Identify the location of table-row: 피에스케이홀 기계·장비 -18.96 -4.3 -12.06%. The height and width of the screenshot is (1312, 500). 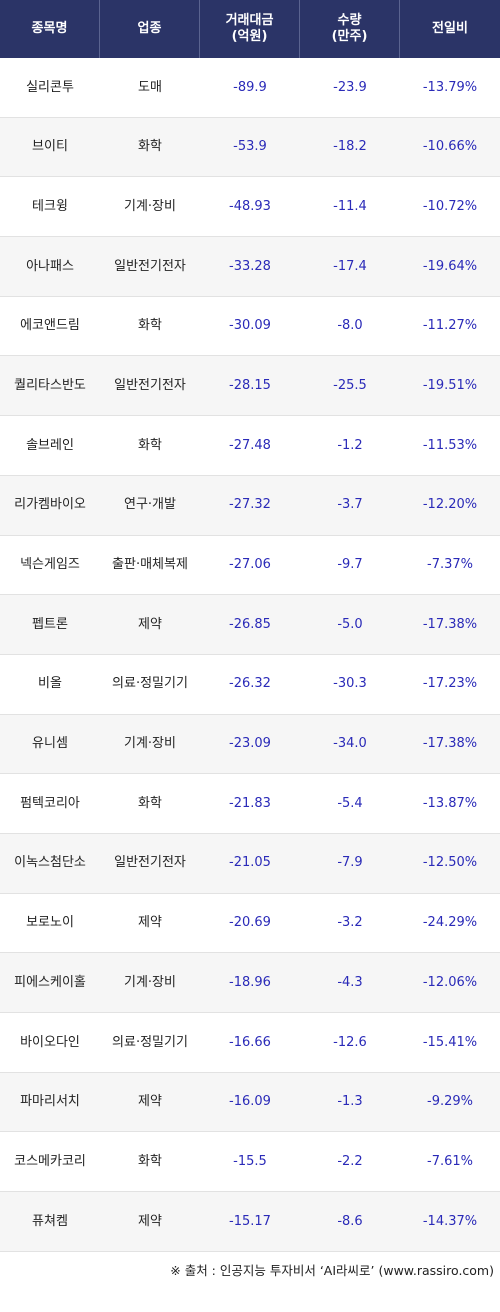
(250, 983).